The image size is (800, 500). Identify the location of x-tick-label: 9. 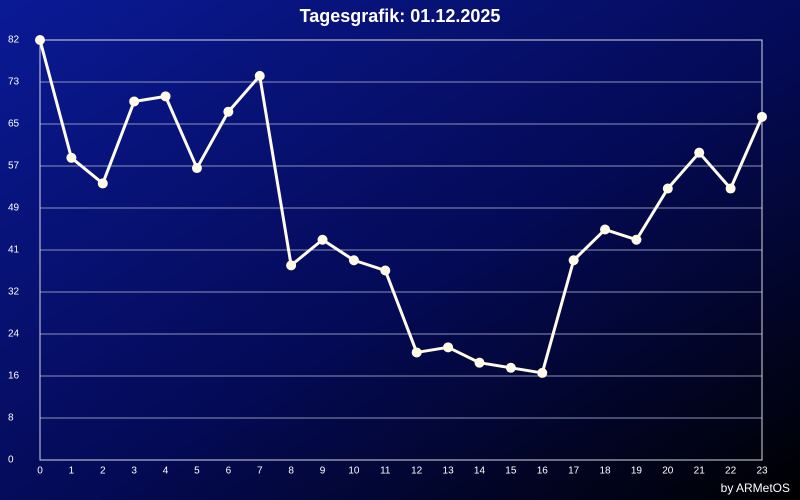
(323, 471).